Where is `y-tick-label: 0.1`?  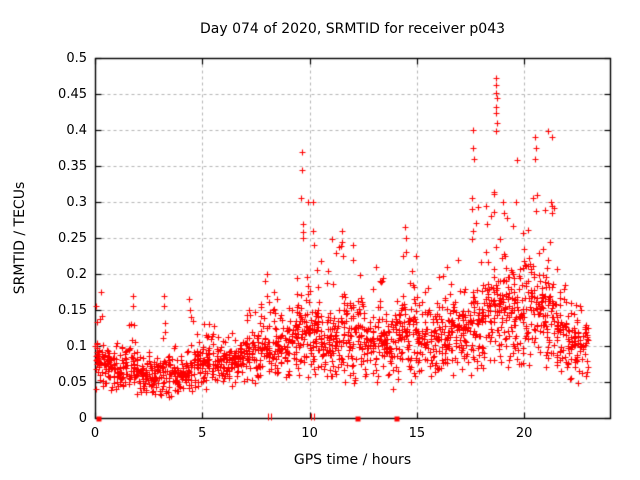
y-tick-label: 0.1 is located at coordinates (76, 346).